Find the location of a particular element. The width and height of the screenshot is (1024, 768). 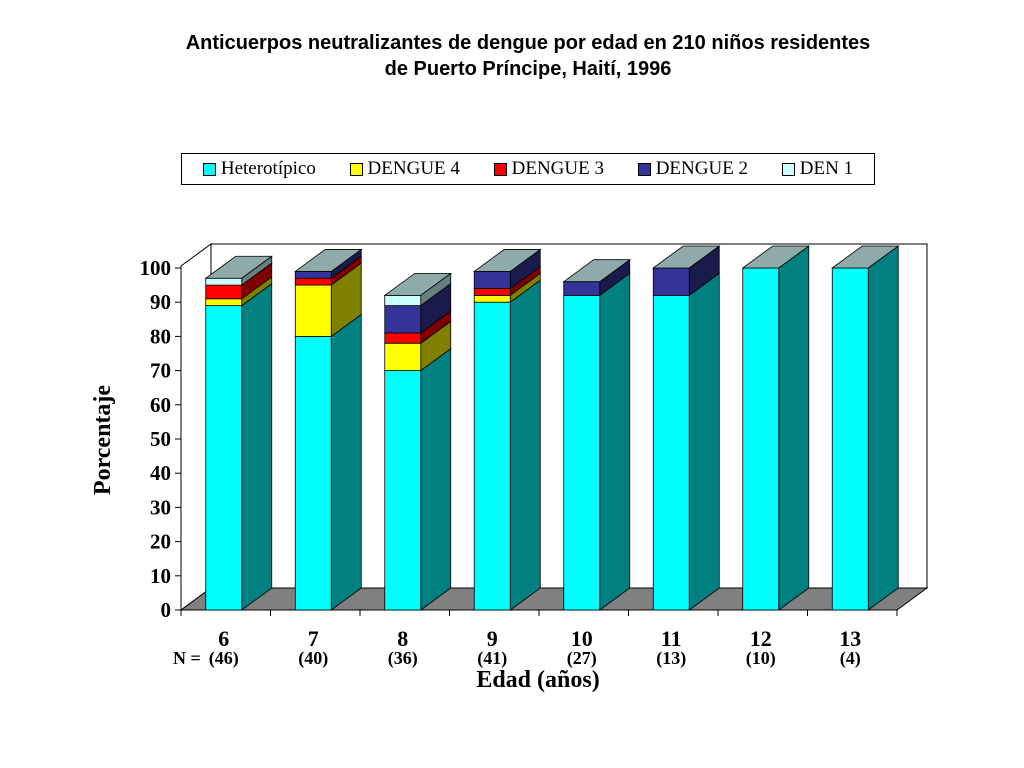

x-tick-label: 11 is located at coordinates (671, 638).